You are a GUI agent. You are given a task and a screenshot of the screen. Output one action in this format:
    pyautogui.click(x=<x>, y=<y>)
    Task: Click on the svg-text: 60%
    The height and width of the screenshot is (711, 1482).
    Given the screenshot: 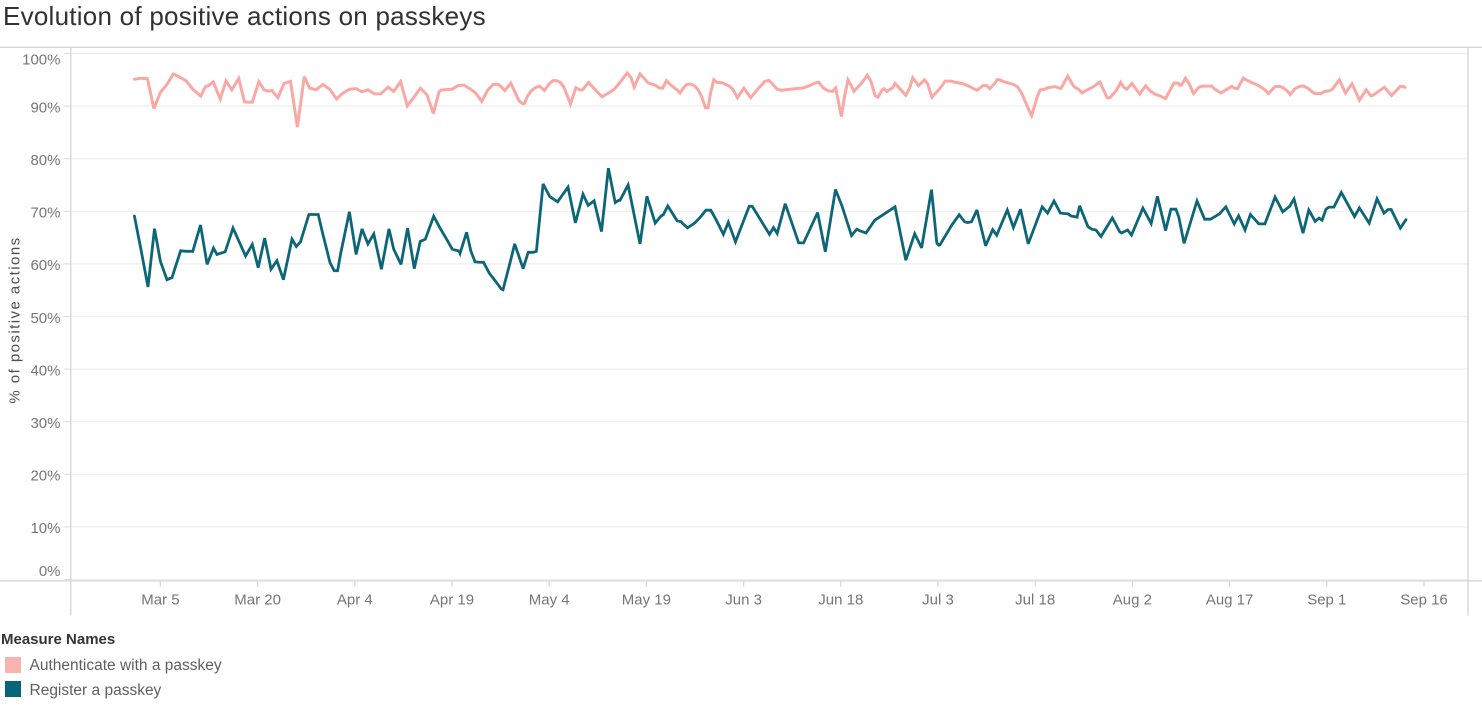 What is the action you would take?
    pyautogui.click(x=45, y=265)
    